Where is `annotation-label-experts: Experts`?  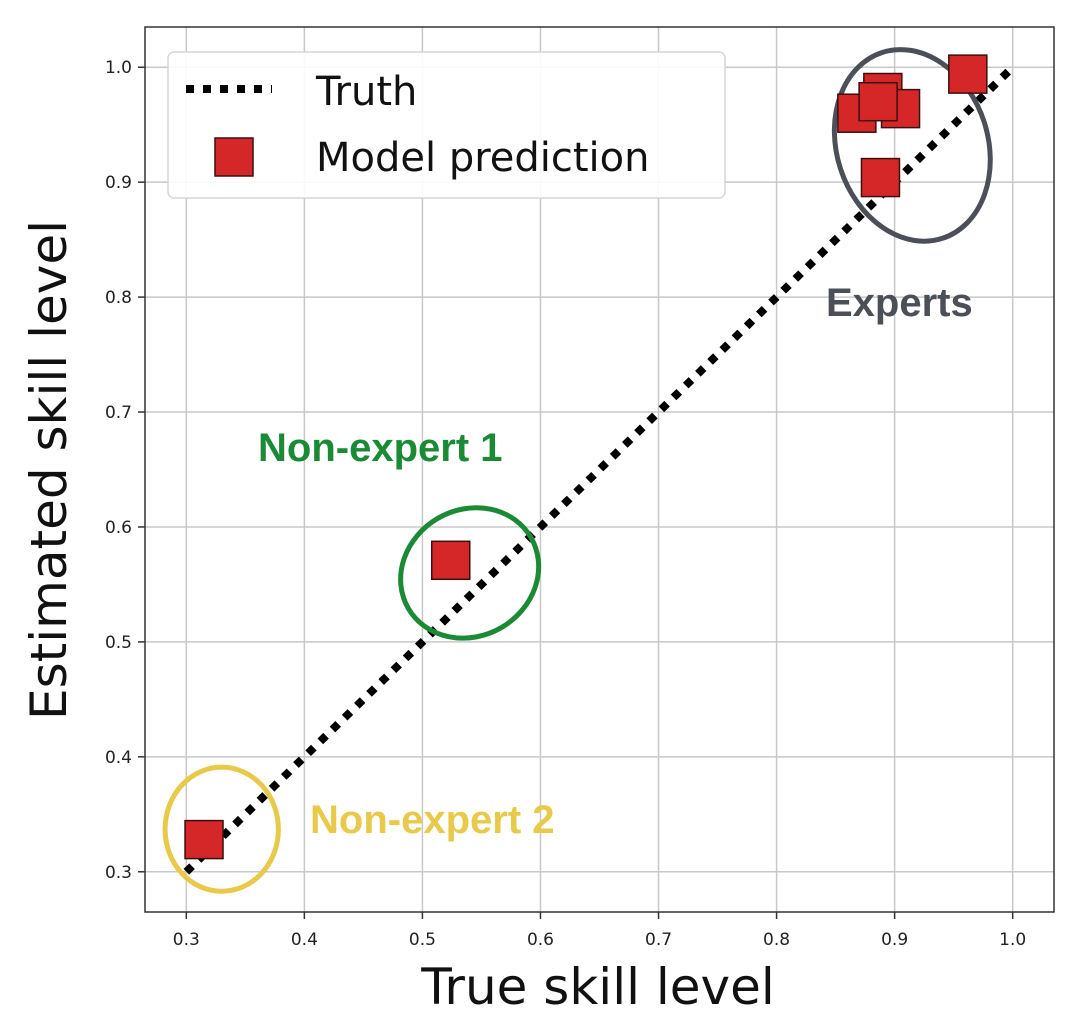 annotation-label-experts: Experts is located at coordinates (899, 303).